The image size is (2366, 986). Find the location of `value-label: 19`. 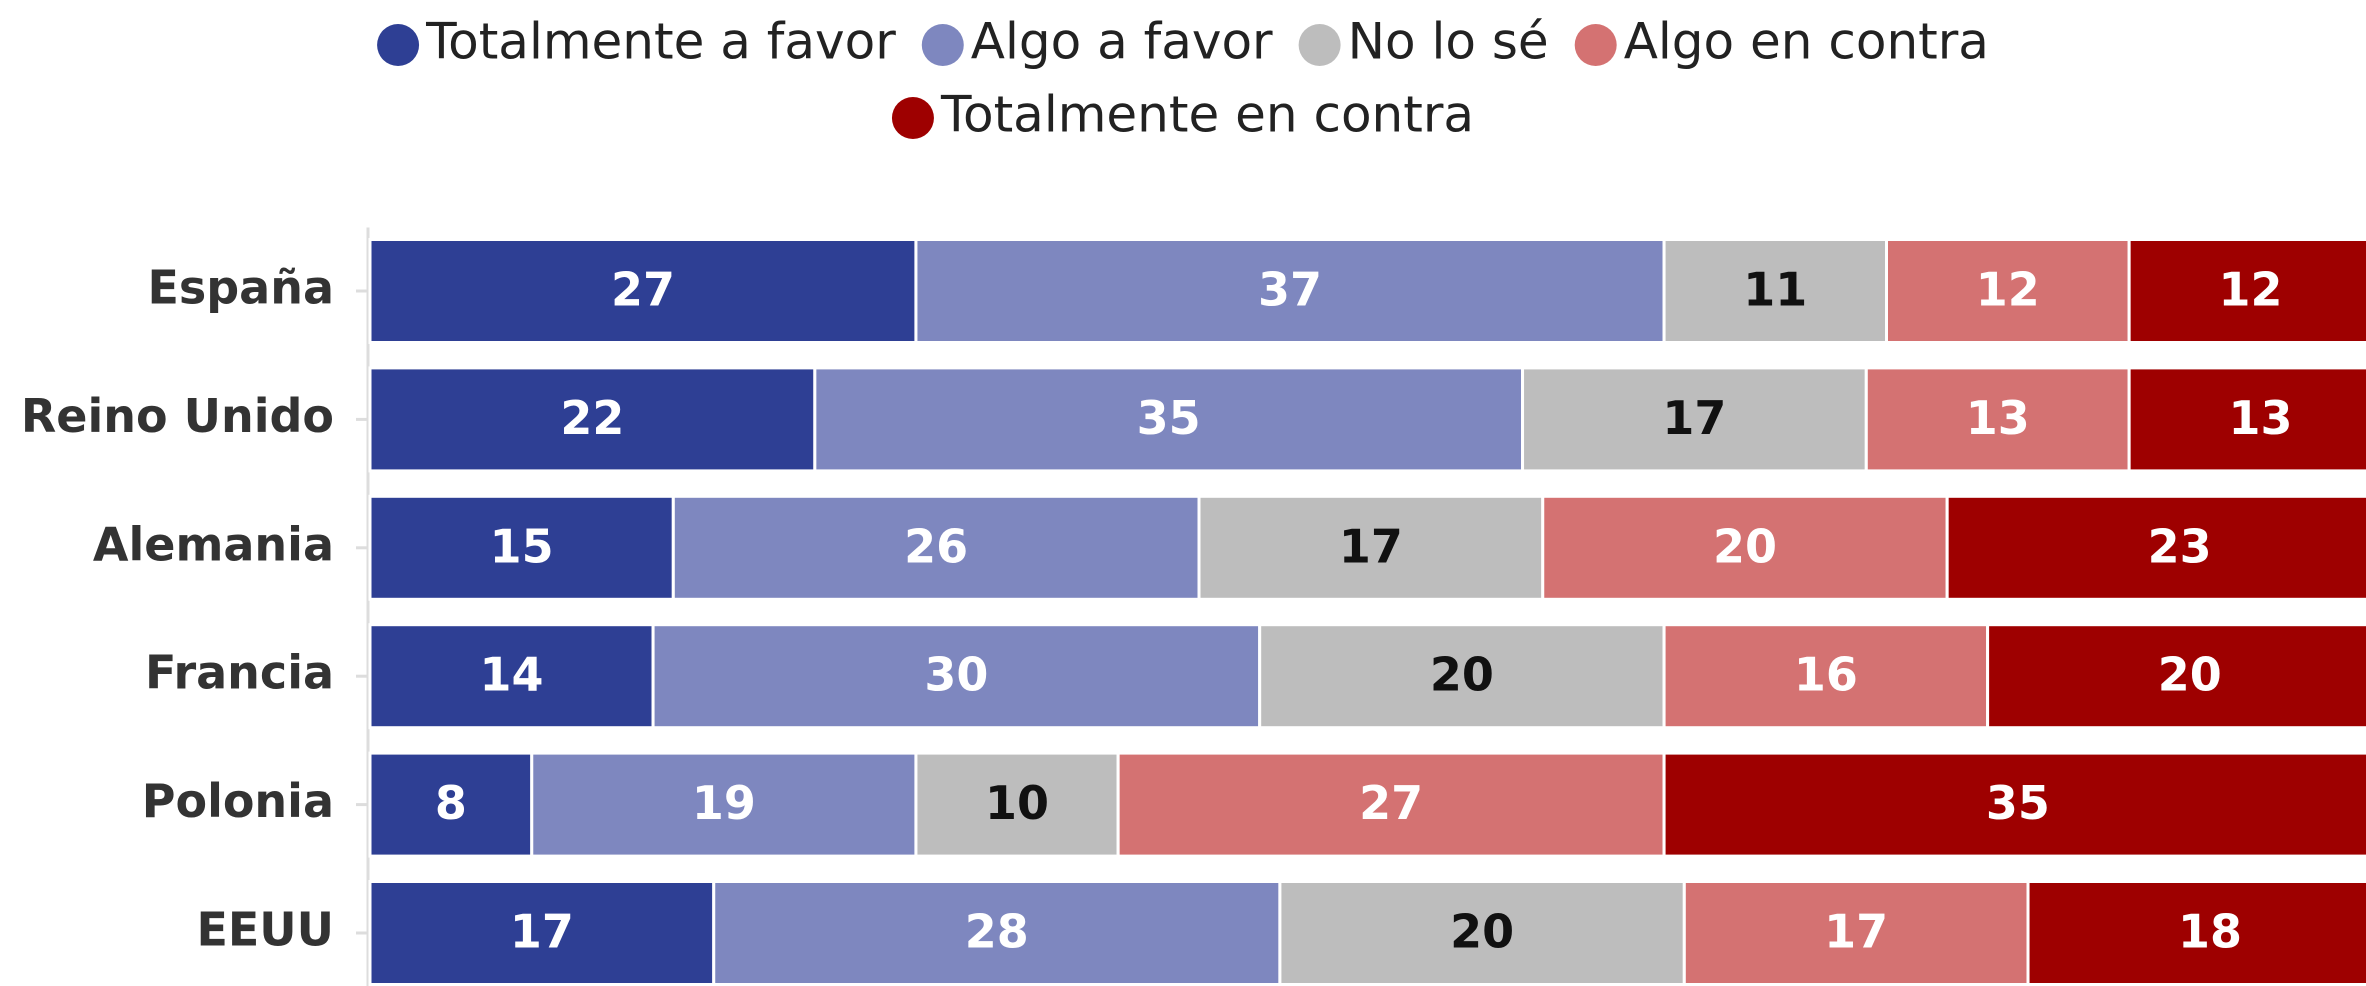

value-label: 19 is located at coordinates (724, 803).